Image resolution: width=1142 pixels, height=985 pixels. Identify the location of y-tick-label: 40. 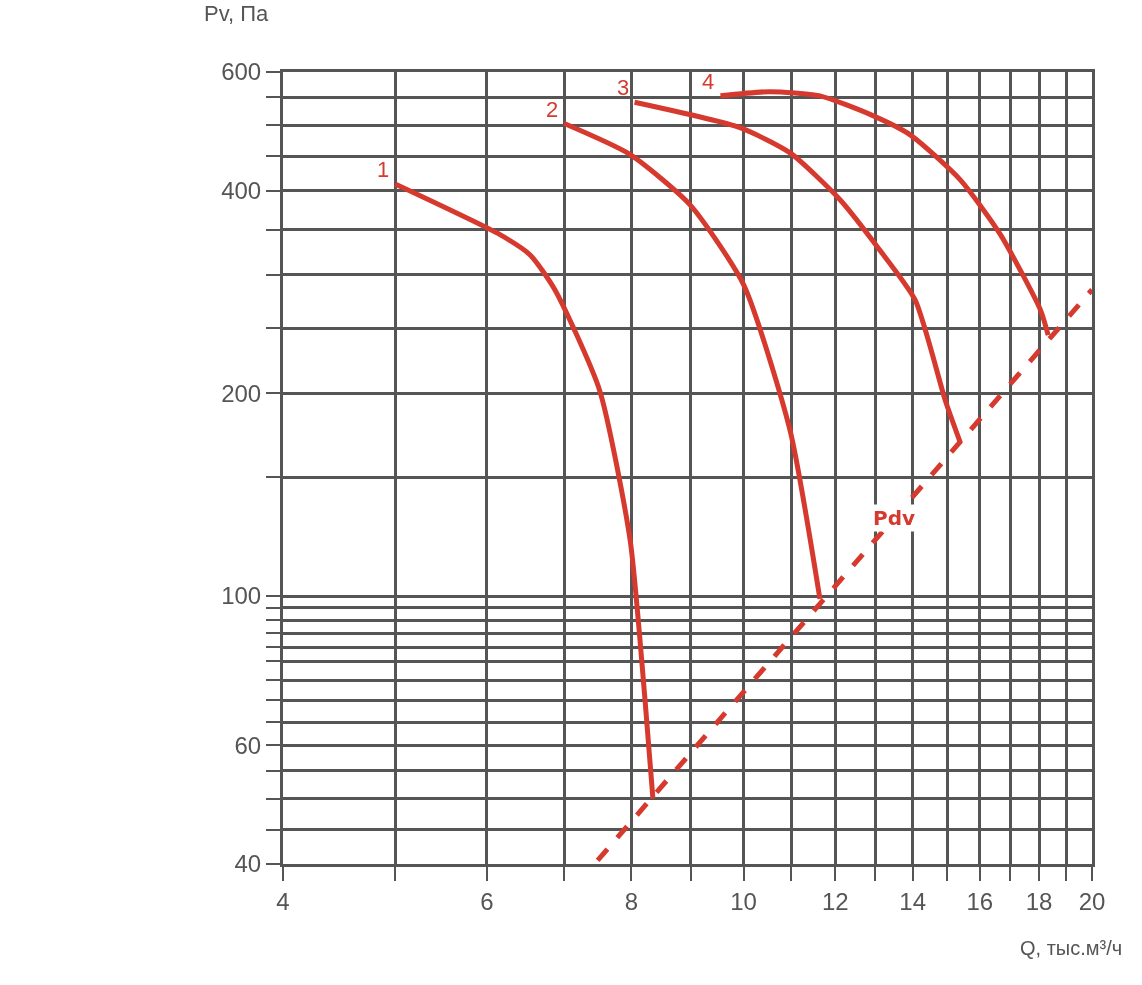
(248, 864).